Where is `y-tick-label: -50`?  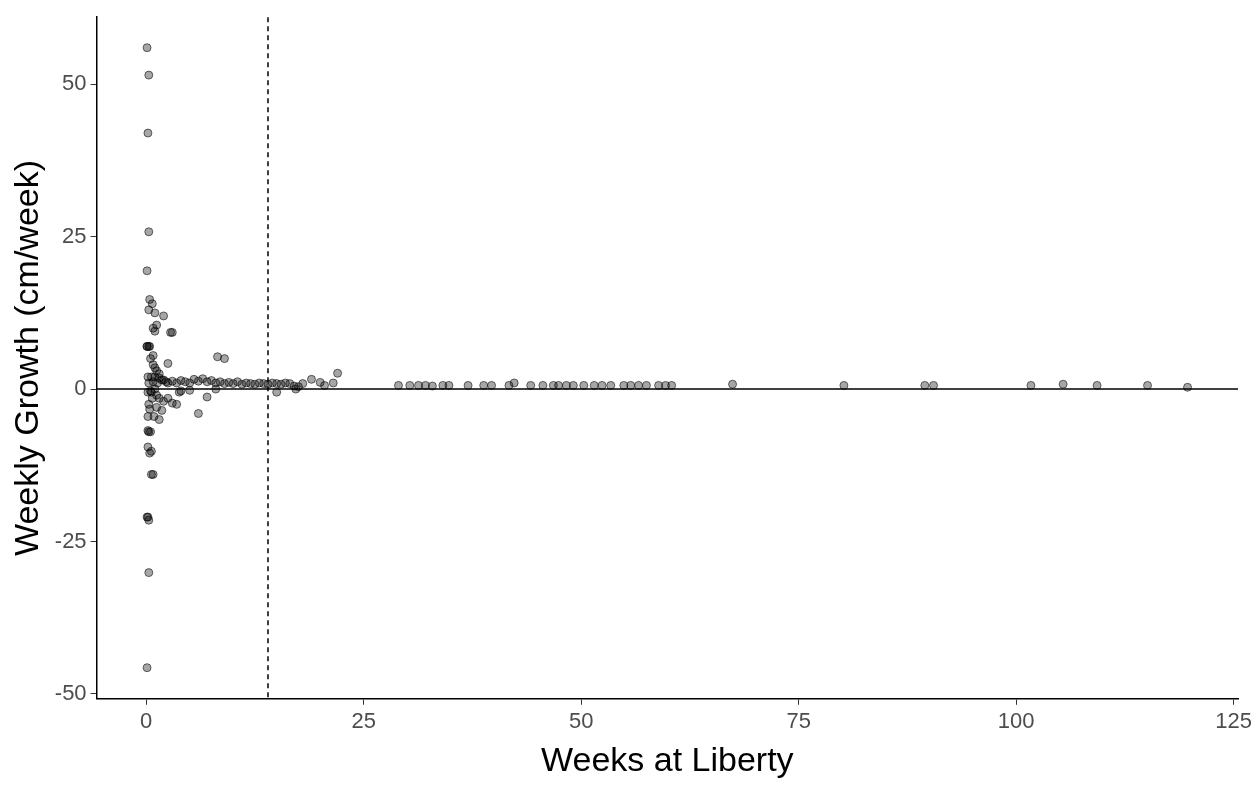
y-tick-label: -50 is located at coordinates (70, 692).